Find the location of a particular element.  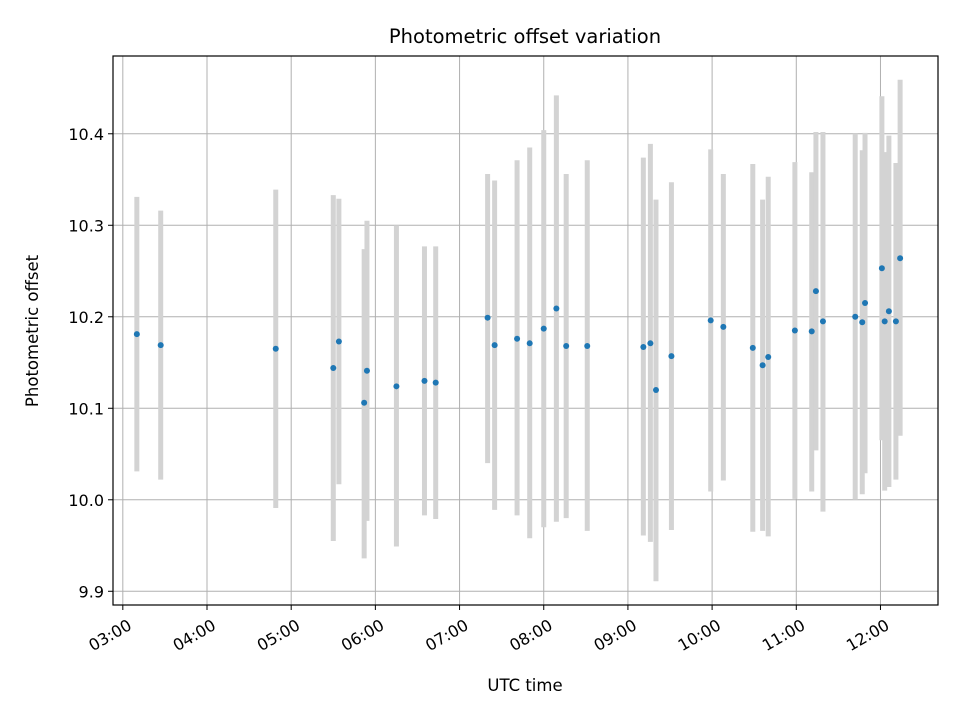

x-tick-label: 10:00 is located at coordinates (699, 635).